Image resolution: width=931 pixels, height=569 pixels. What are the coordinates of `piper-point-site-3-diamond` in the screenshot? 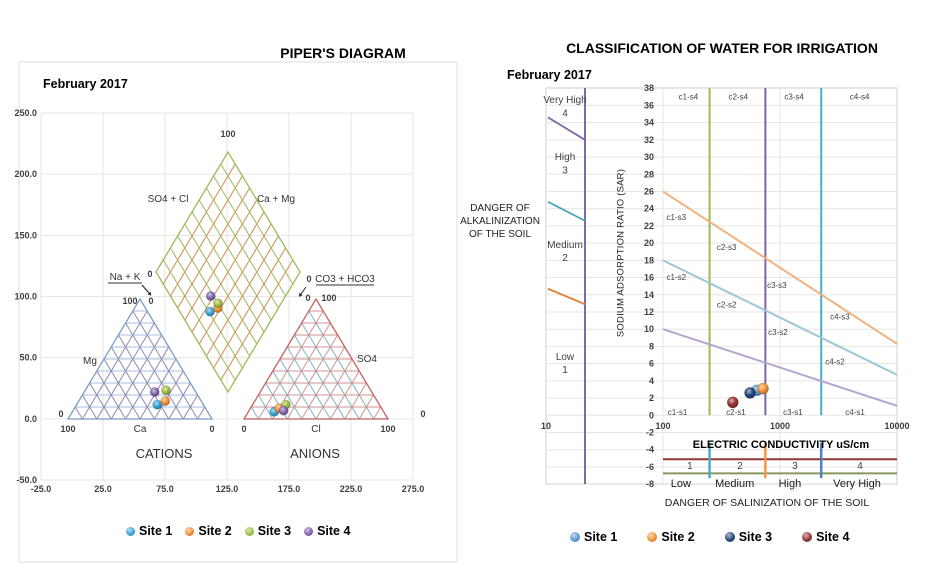 It's located at (218, 303).